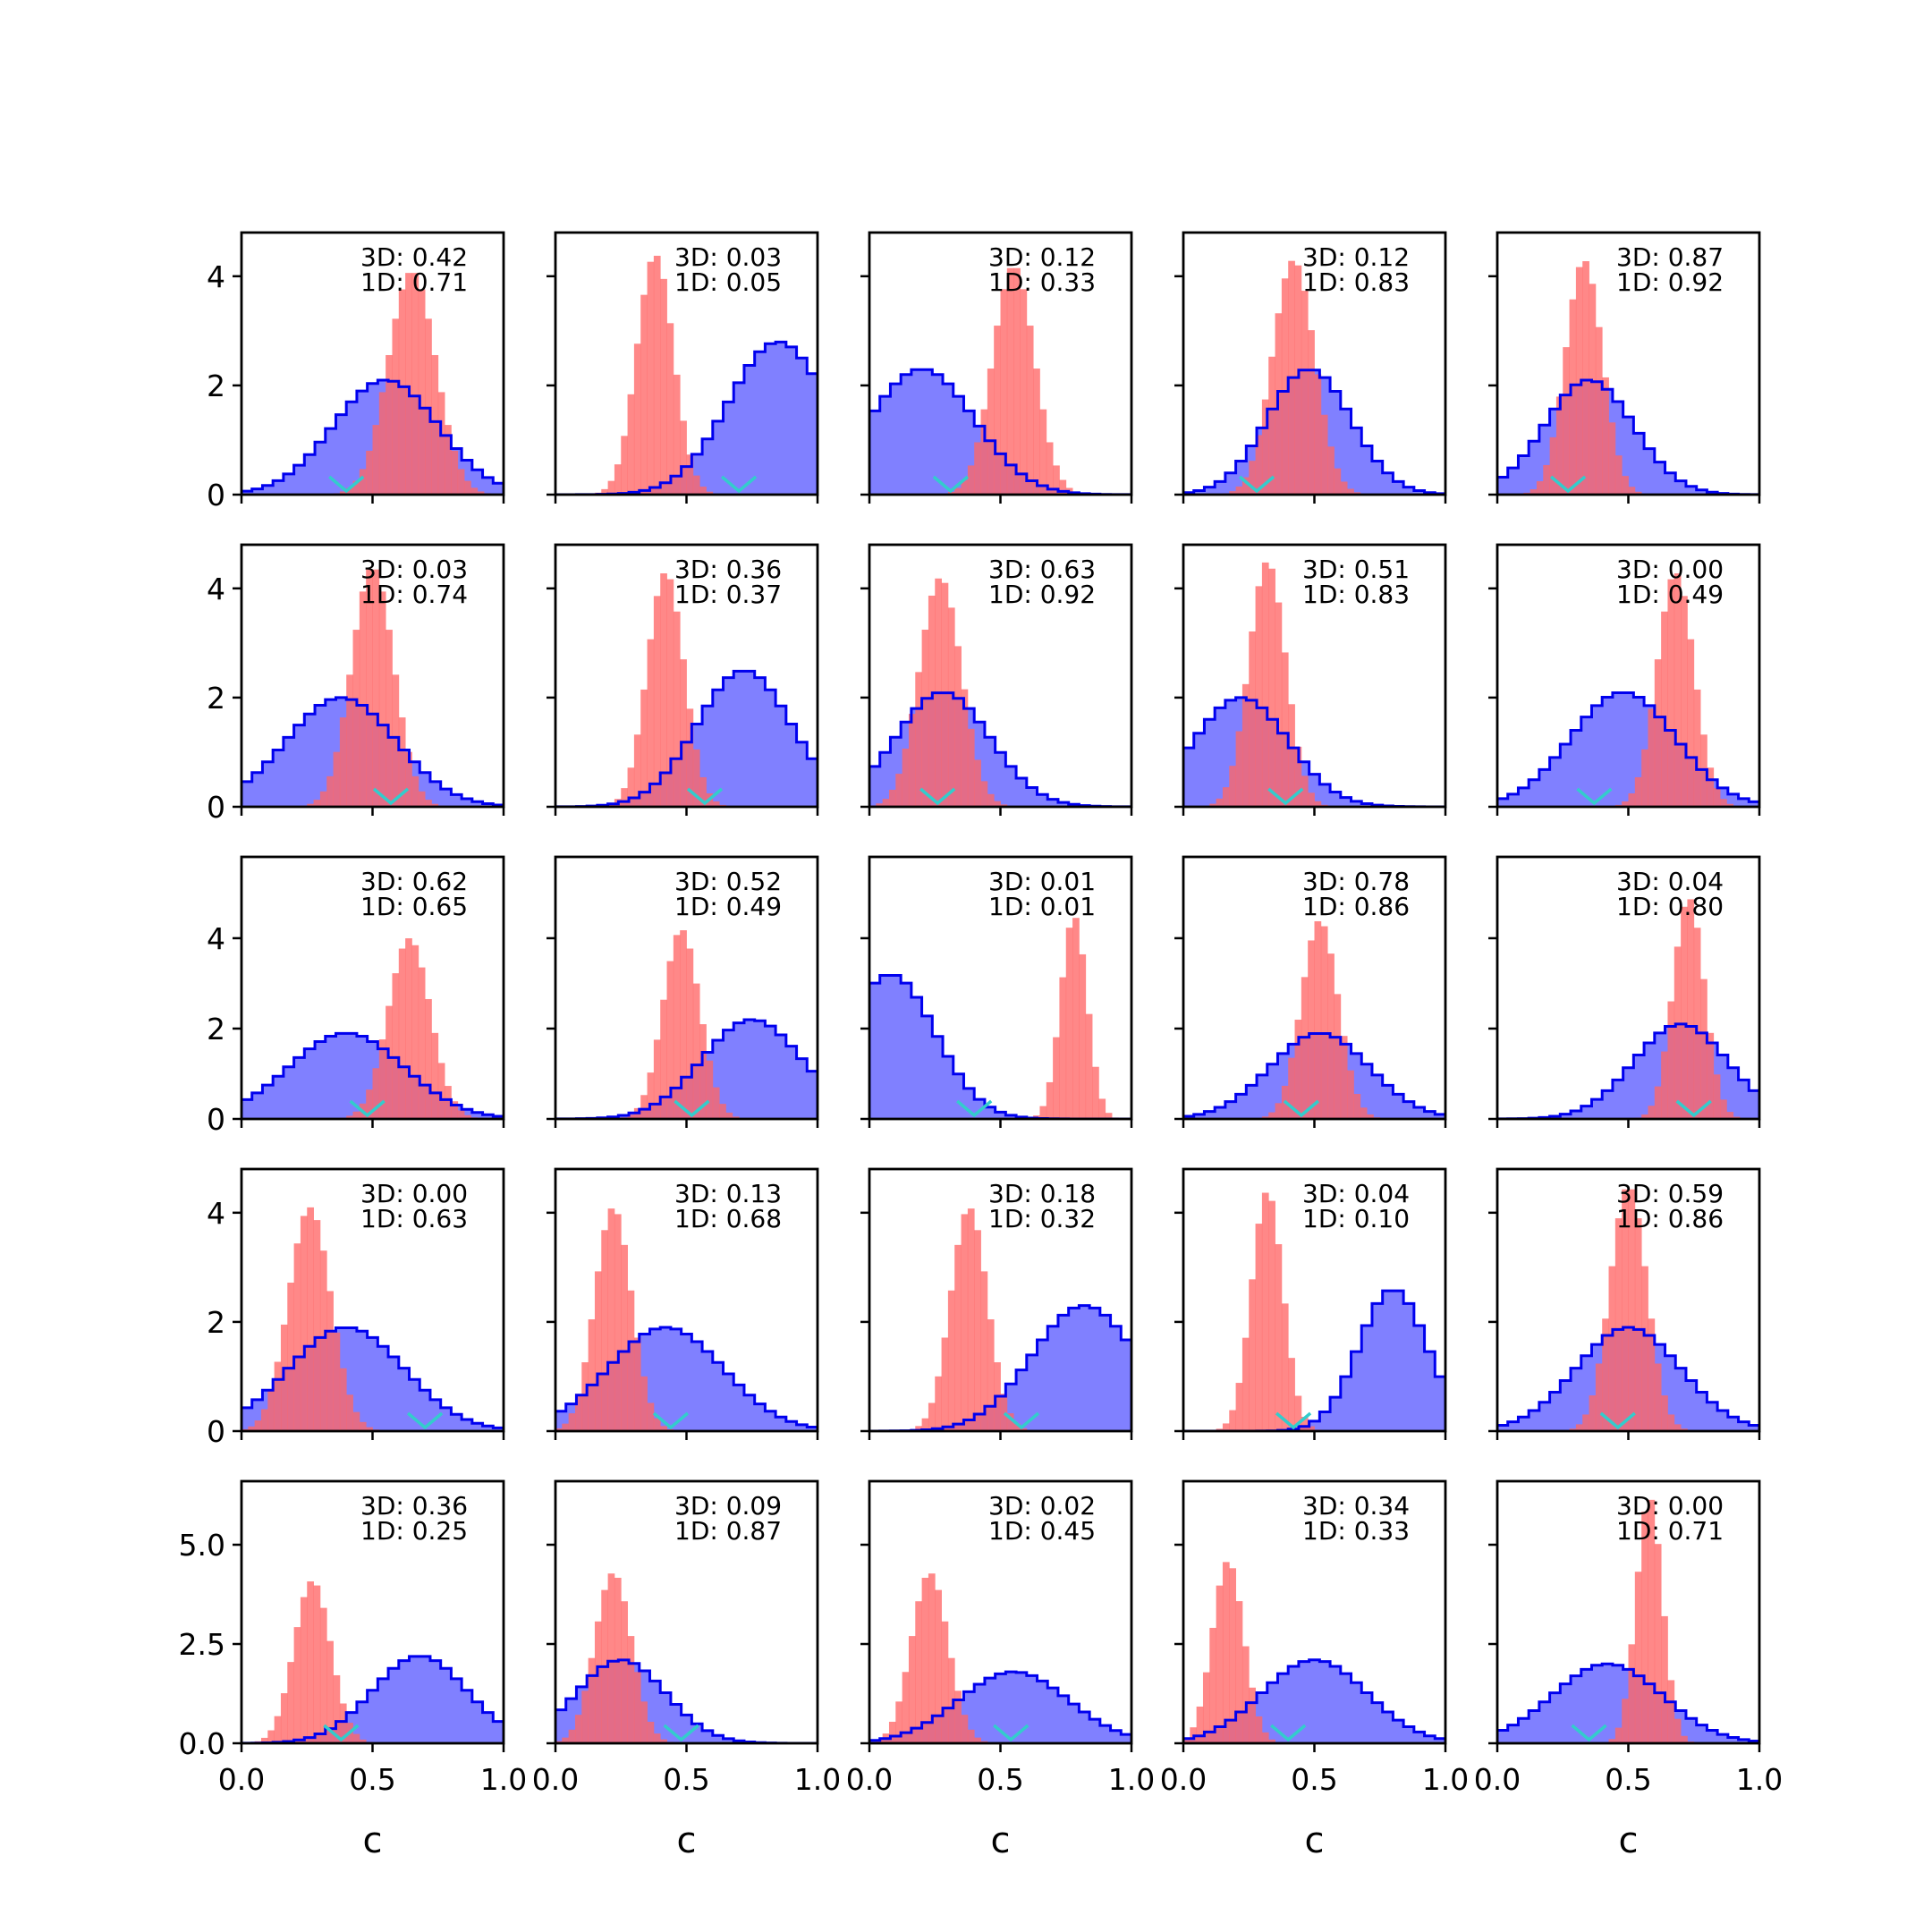  I want to click on y-tick-label: 5.0, so click(202, 1545).